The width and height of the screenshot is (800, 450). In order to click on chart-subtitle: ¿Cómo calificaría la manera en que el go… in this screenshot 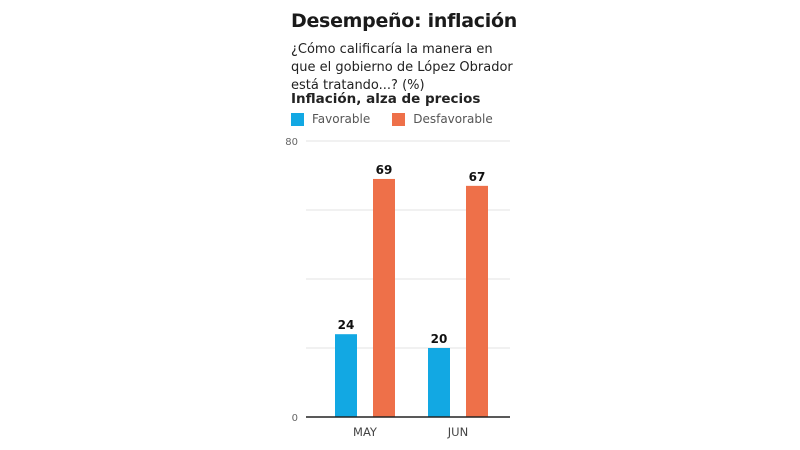, I will do `click(402, 67)`.